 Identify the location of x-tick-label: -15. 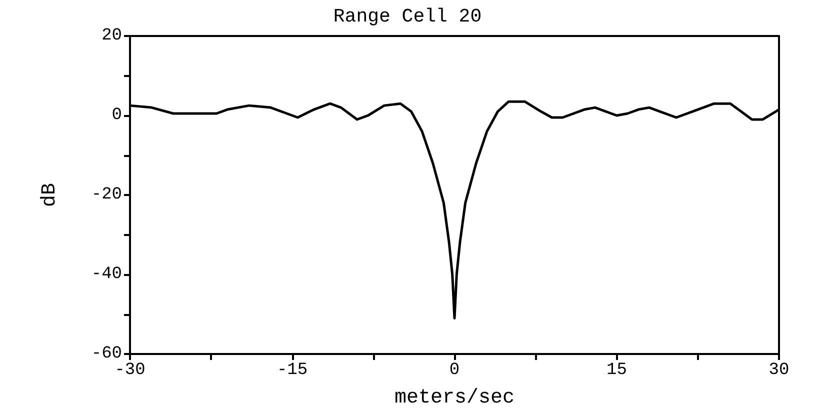
(292, 370).